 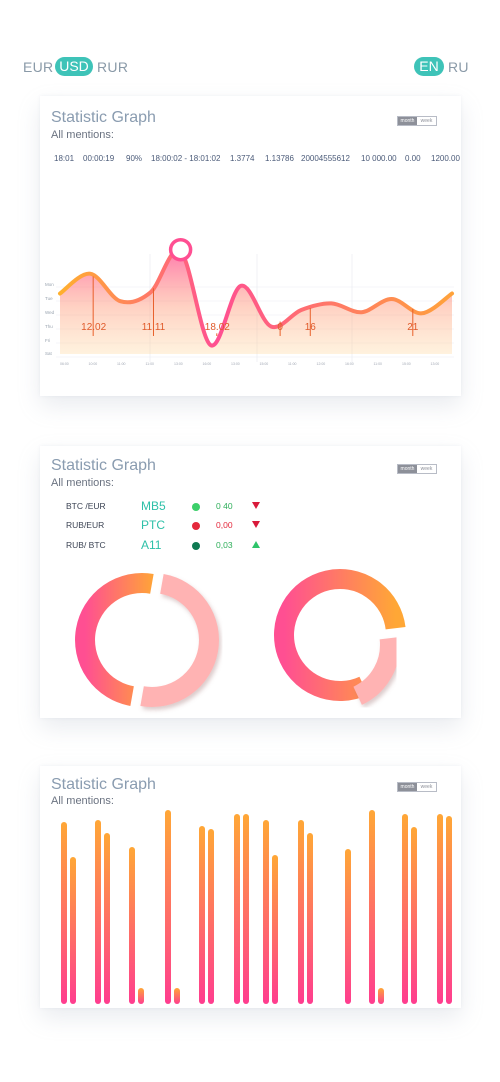 I want to click on stat-value: 18:01, so click(x=64, y=158).